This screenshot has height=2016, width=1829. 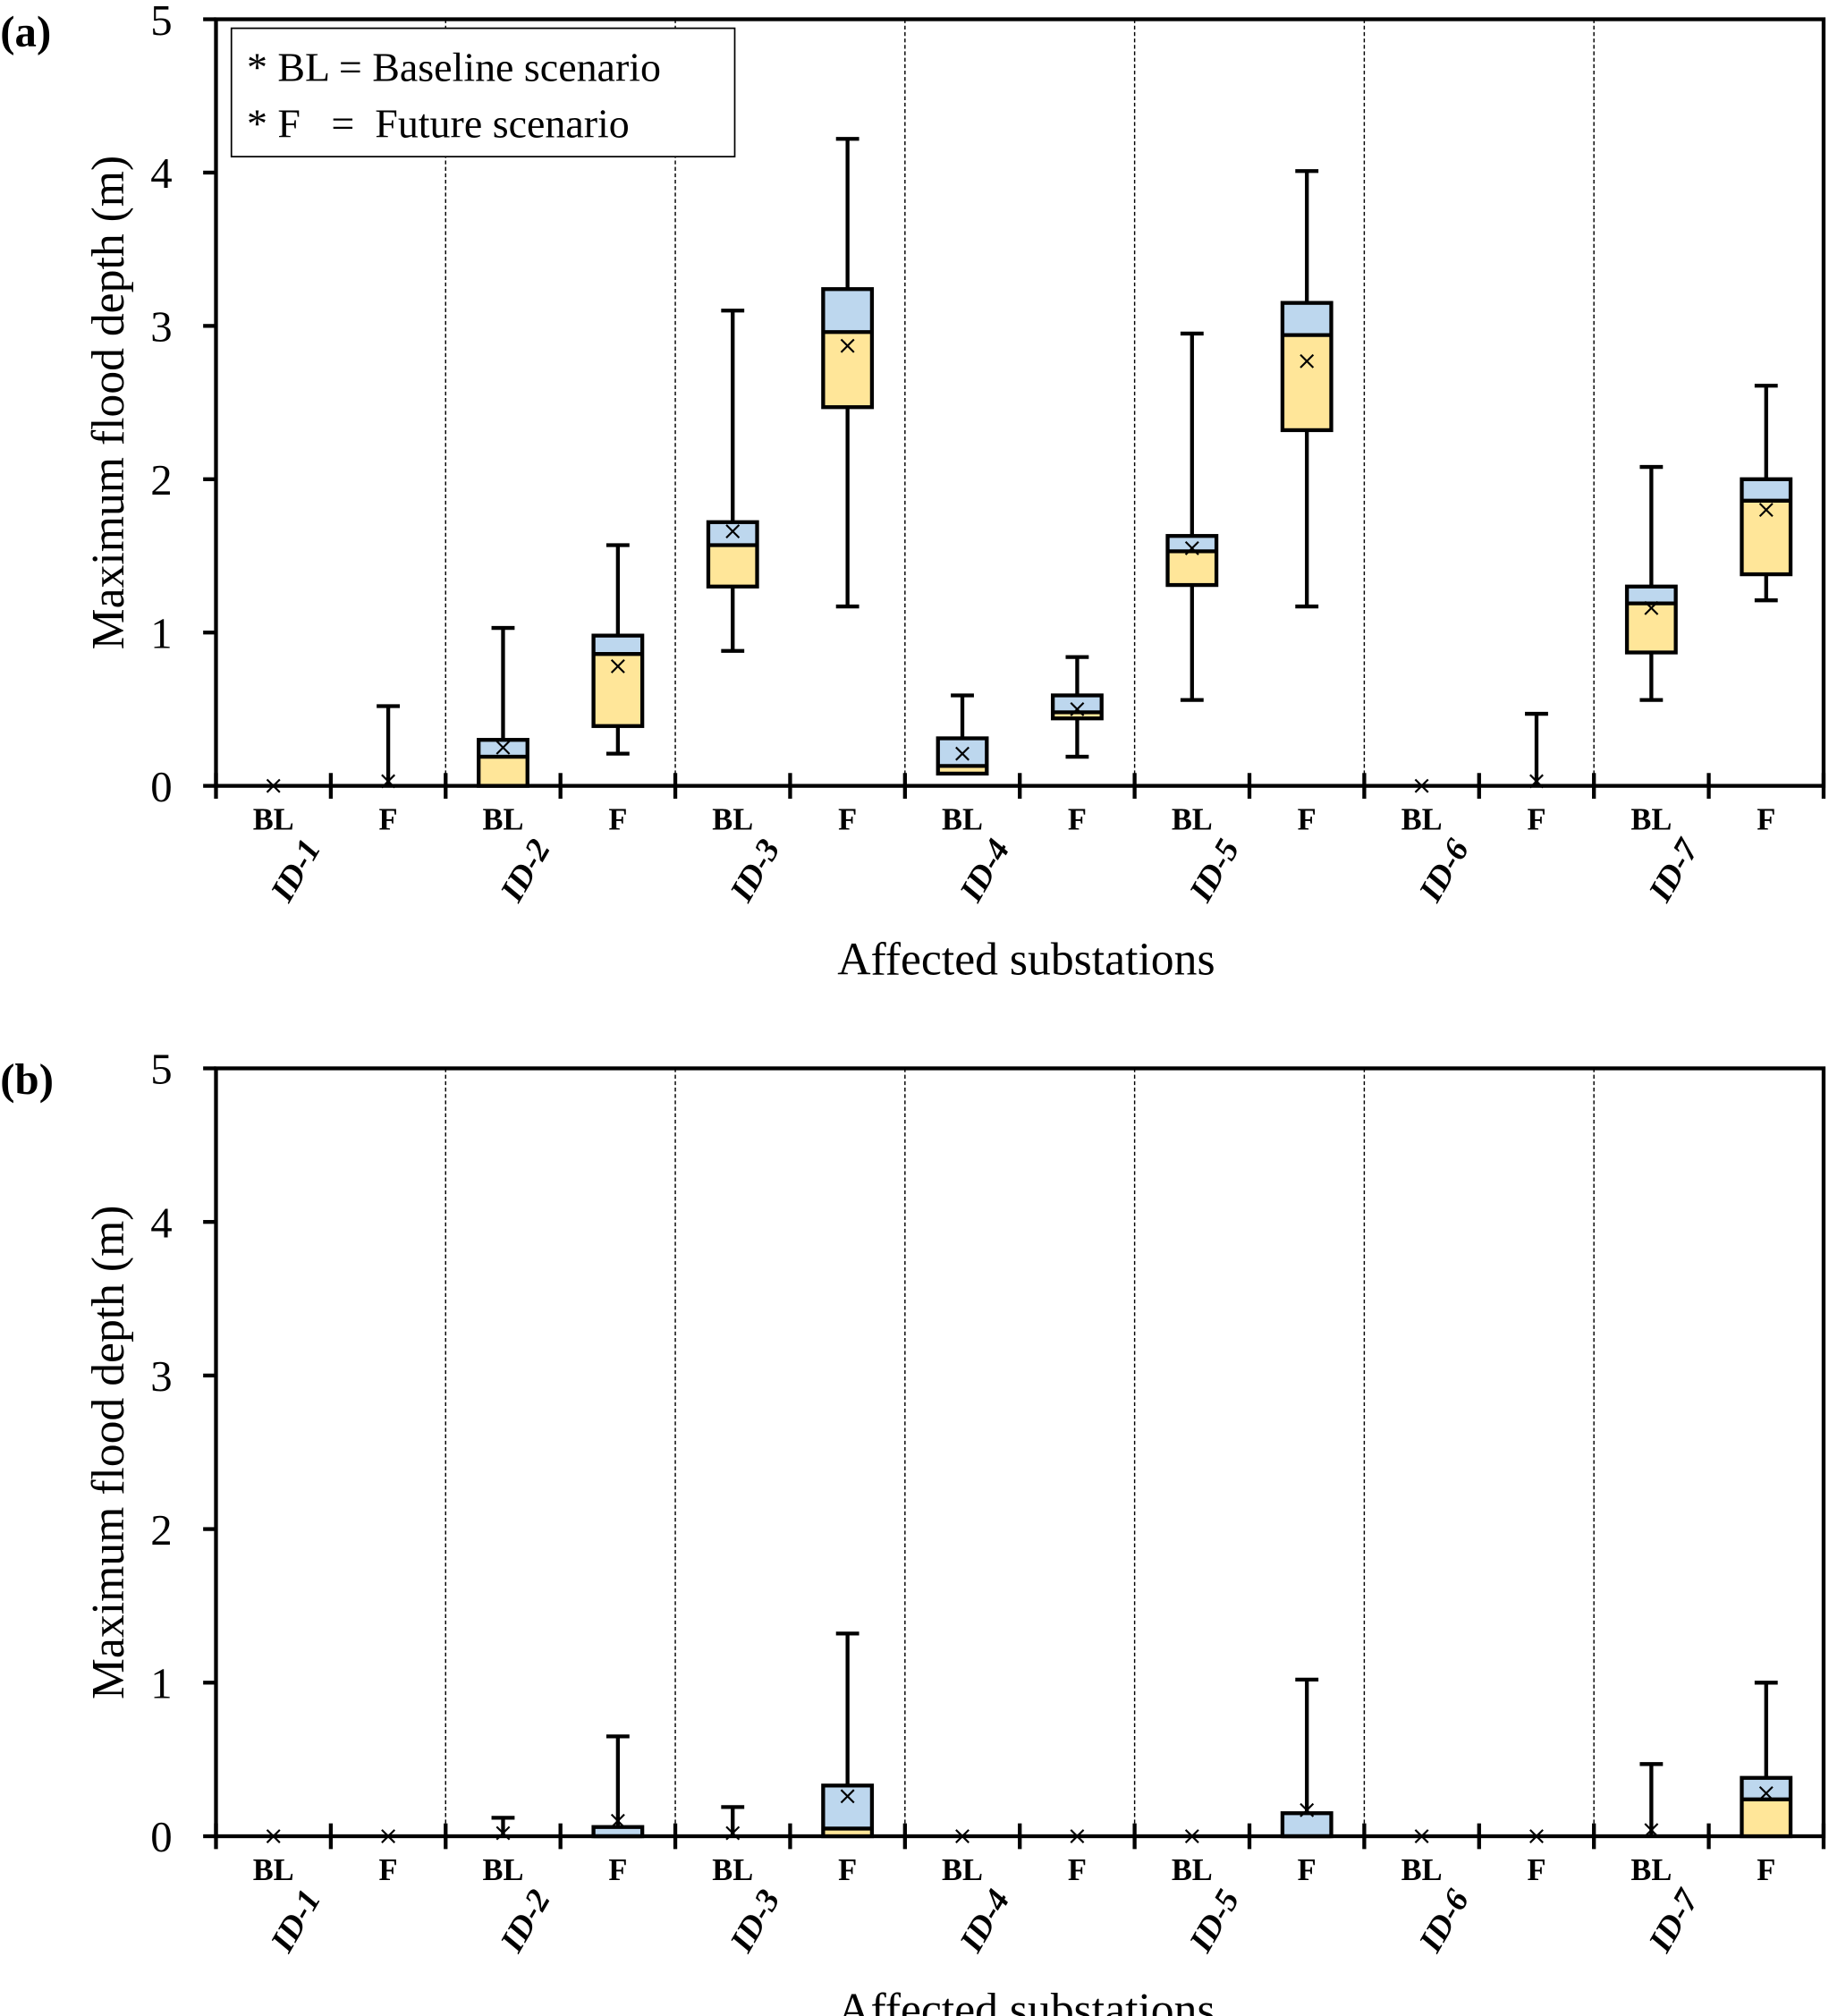 I want to click on y-tick-label: 5, so click(x=161, y=1070).